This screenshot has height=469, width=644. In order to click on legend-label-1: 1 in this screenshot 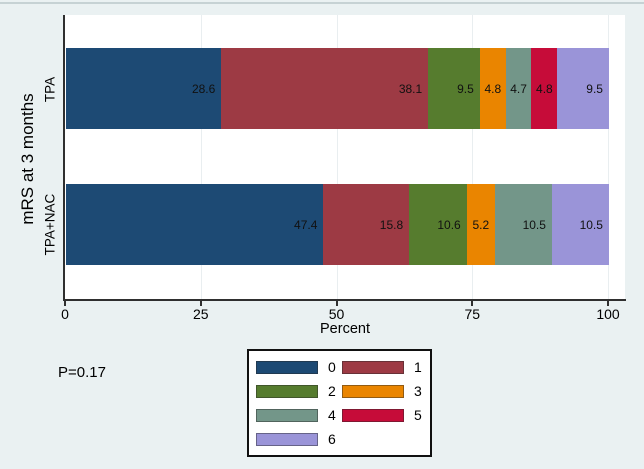, I will do `click(418, 367)`.